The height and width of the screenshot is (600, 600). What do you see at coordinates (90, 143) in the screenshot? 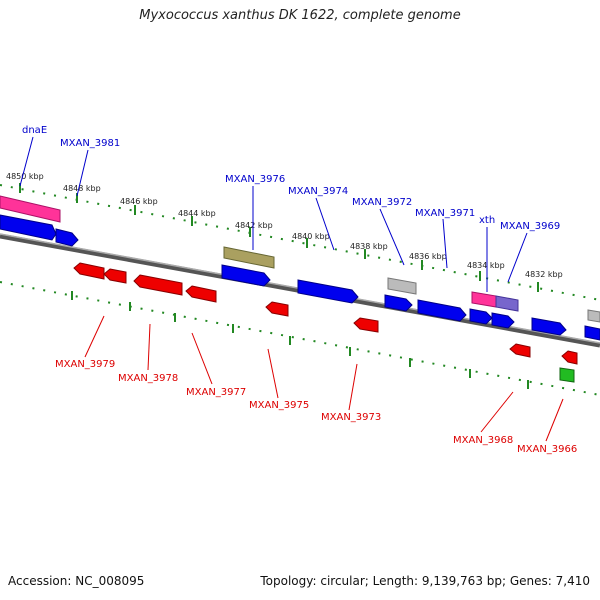
I see `label-mxan-3981: MXAN_3981` at bounding box center [90, 143].